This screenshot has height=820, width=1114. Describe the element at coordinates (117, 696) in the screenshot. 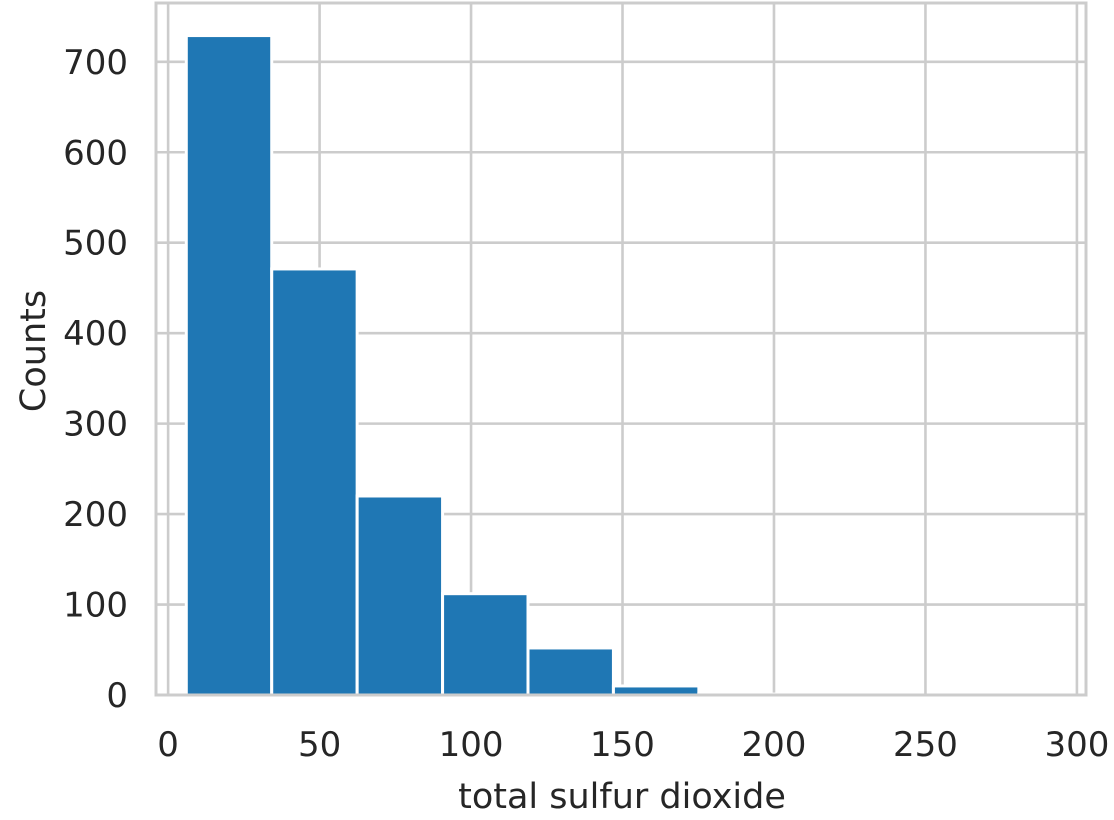

I see `y-tick-label: 0` at that location.